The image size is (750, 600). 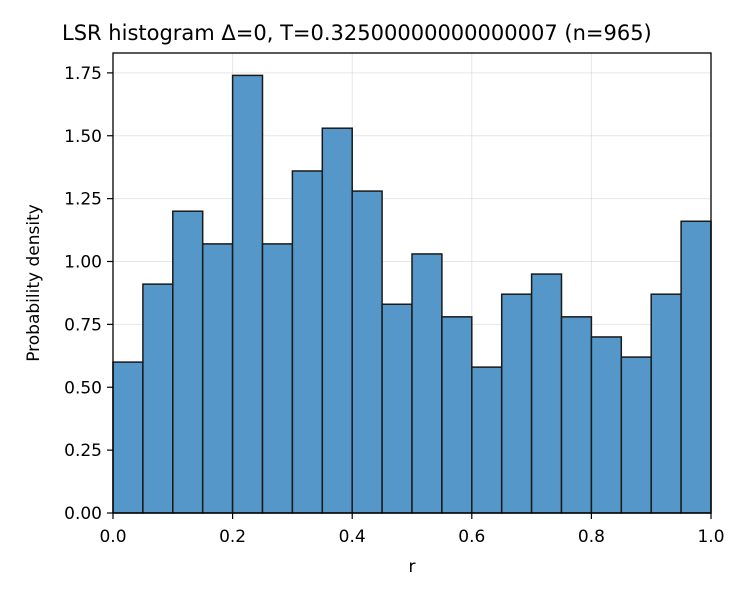 I want to click on y-tick-label: 0.25, so click(x=83, y=451).